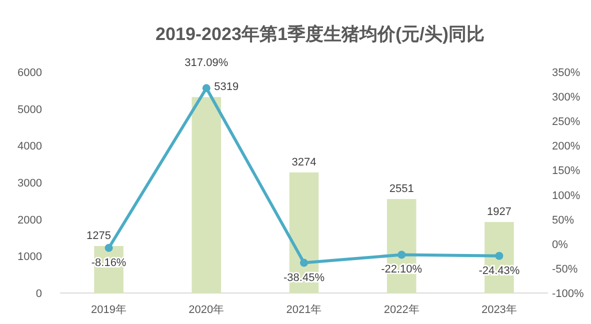  Describe the element at coordinates (109, 310) in the screenshot. I see `x-tick-label: 2019年` at that location.